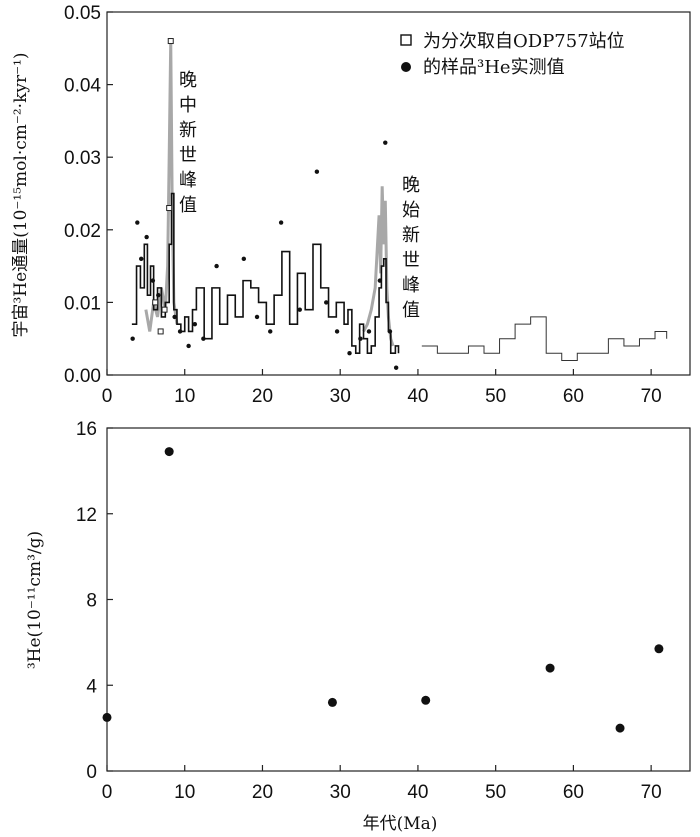  I want to click on helium-y-tick-label: 12, so click(86, 515).